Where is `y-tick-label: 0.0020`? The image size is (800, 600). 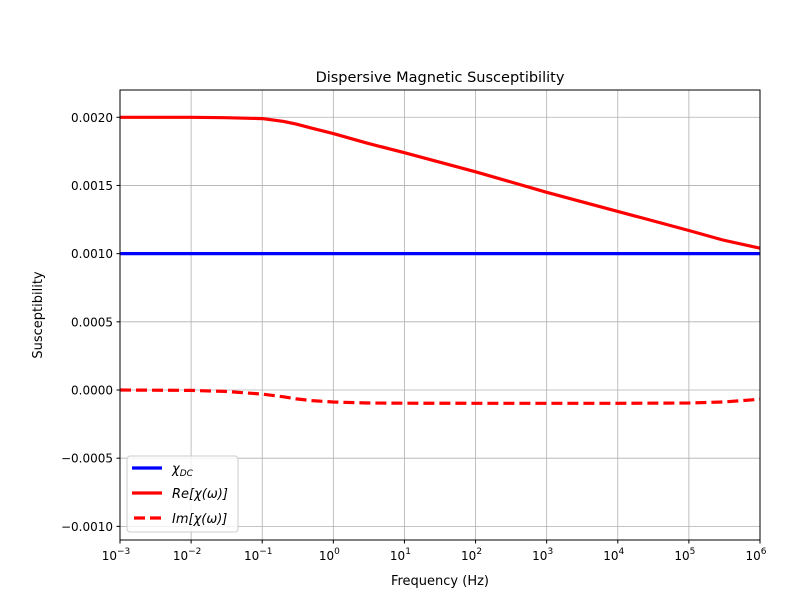
y-tick-label: 0.0020 is located at coordinates (92, 118).